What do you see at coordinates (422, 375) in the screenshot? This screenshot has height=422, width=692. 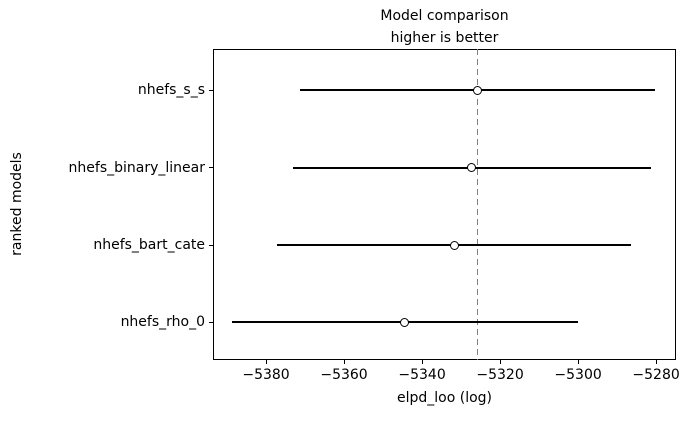 I see `x-tick-label: −5340` at bounding box center [422, 375].